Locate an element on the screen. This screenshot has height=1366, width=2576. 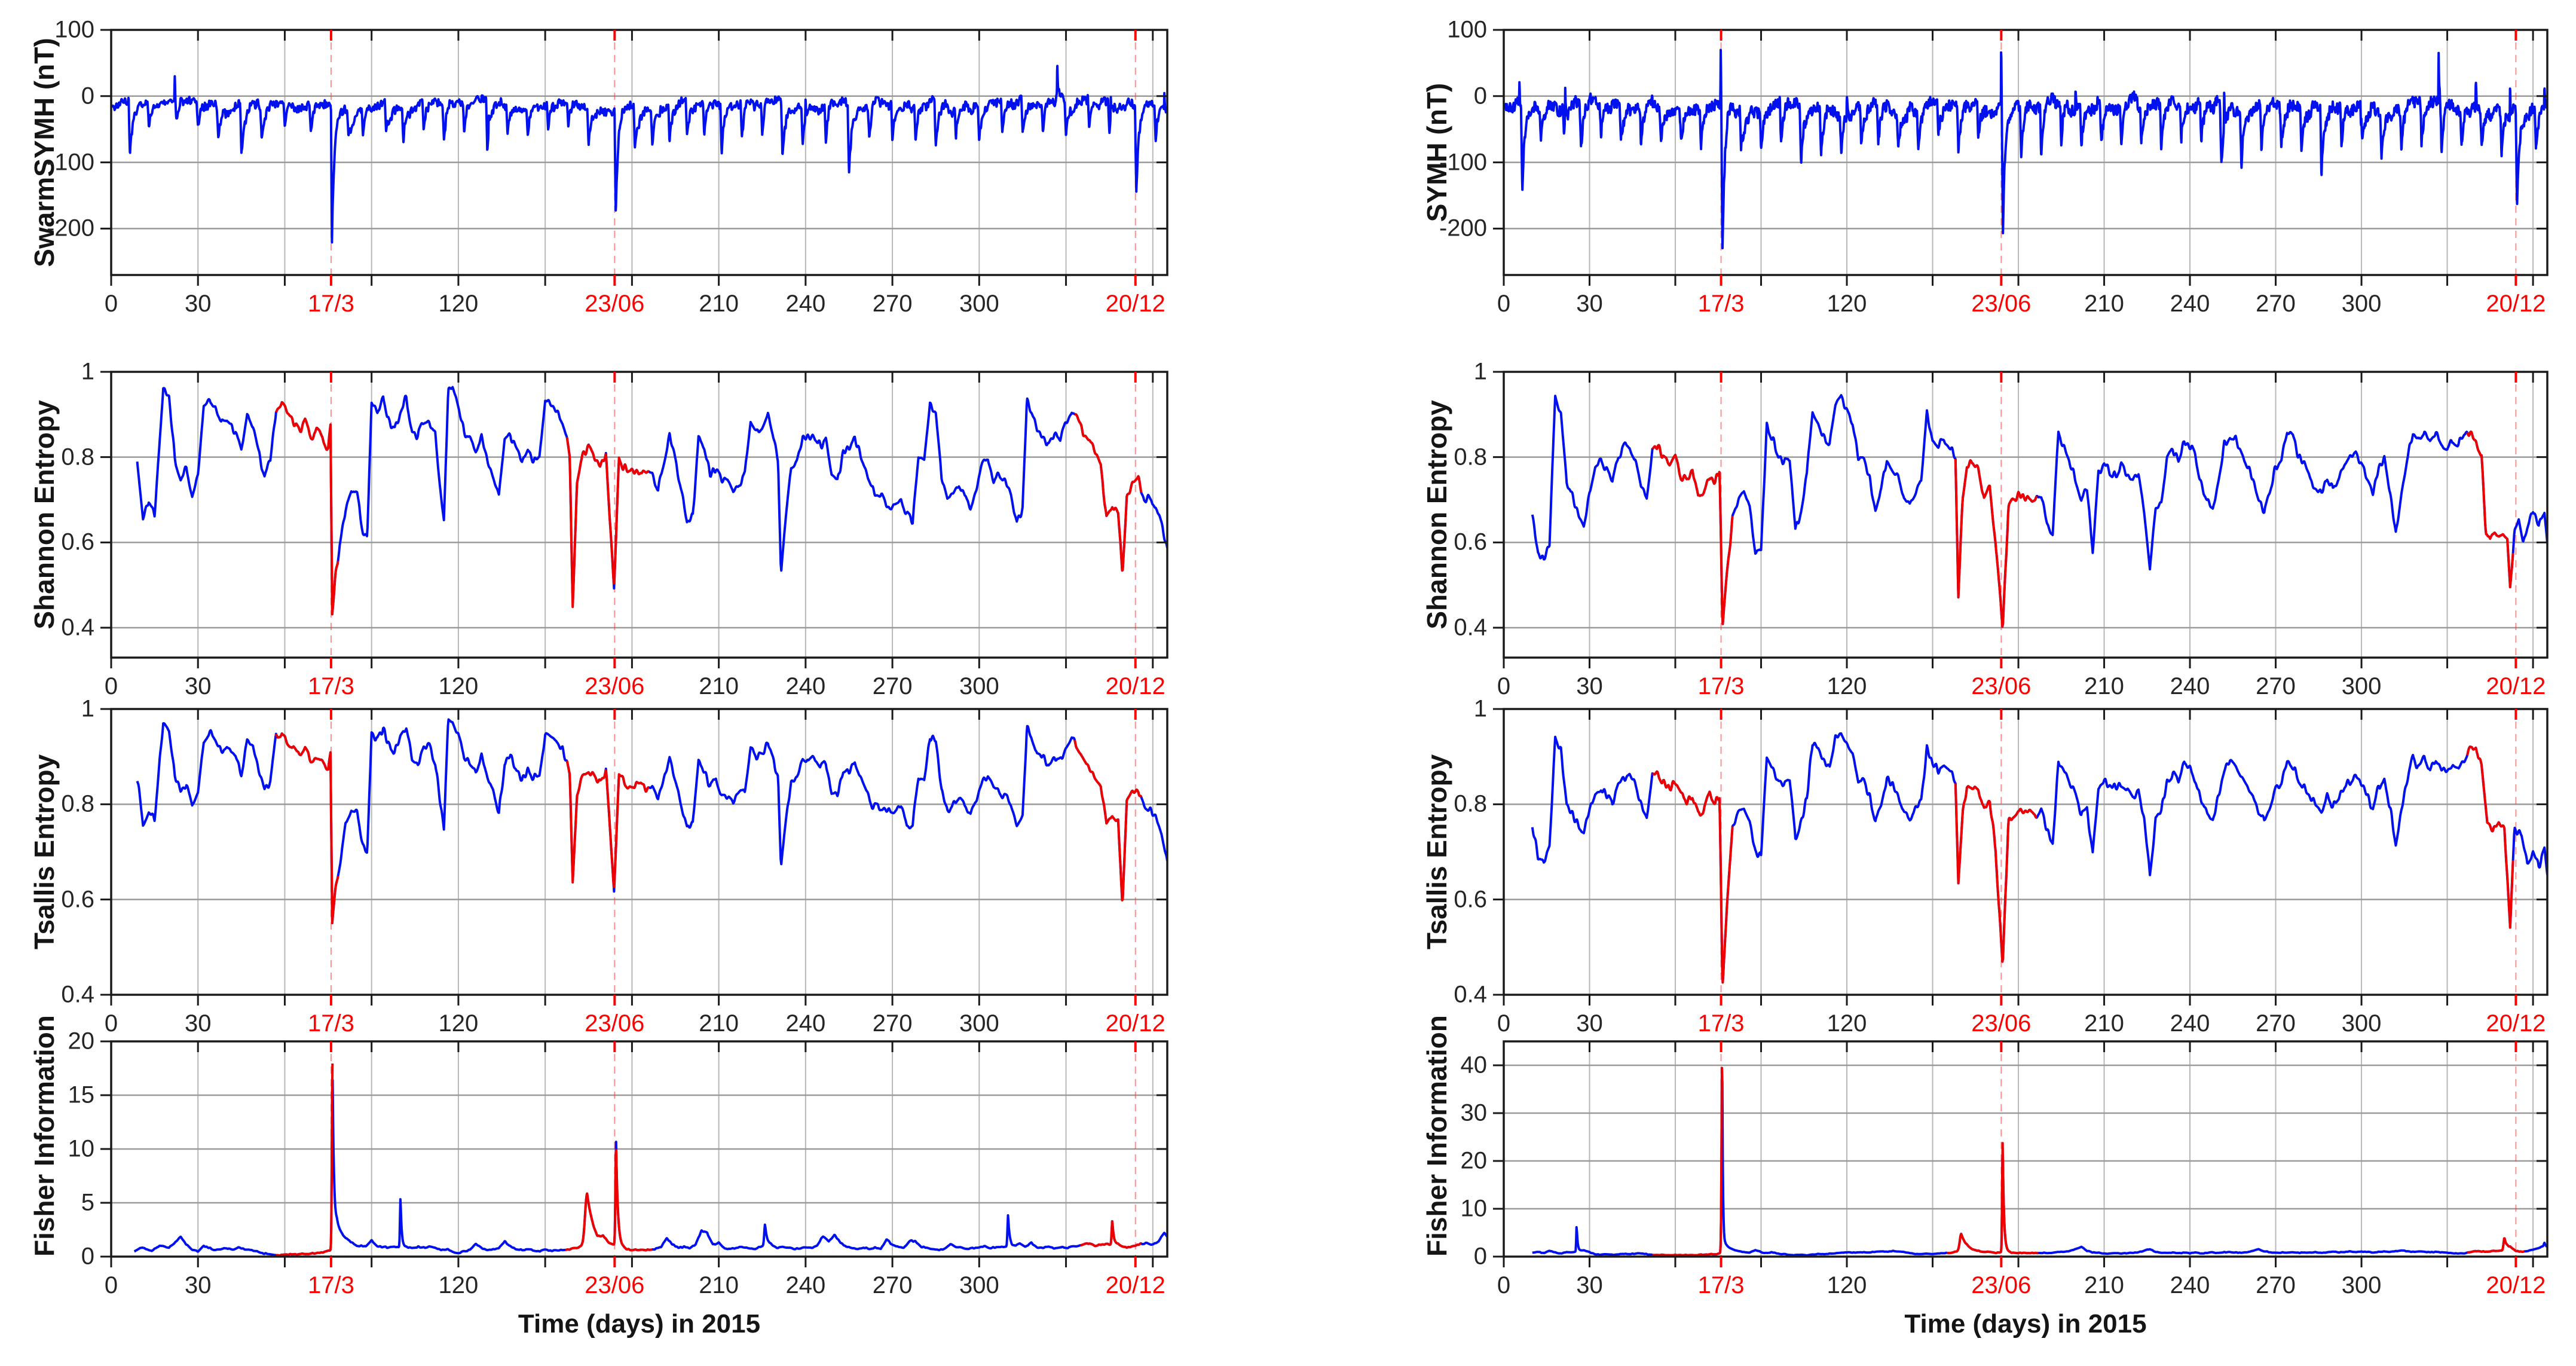
y-tick-label: -100 is located at coordinates (1463, 162).